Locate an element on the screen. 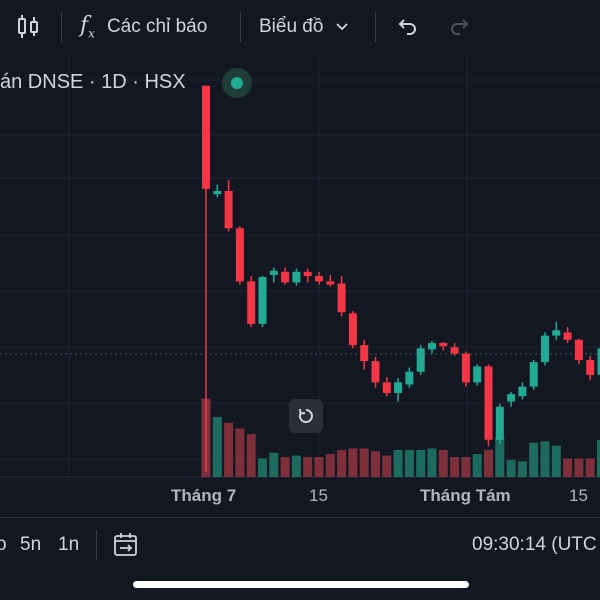 The height and width of the screenshot is (600, 600). indicators-button: fx Các chỉ báo is located at coordinates (143, 27).